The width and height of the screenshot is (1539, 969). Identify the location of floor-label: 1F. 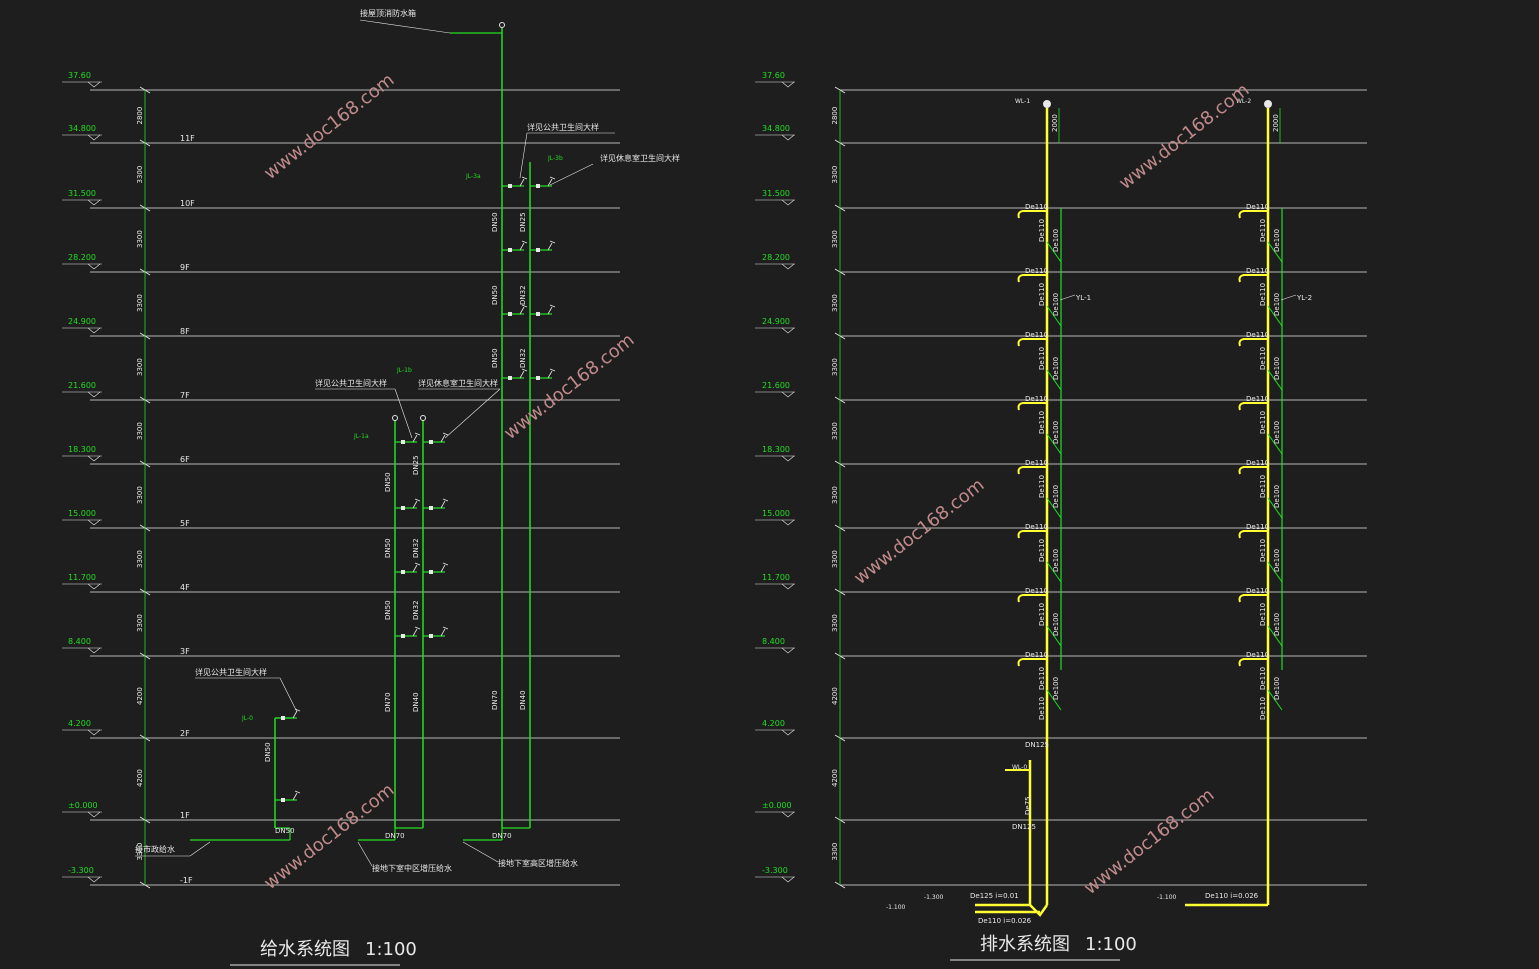
(185, 815).